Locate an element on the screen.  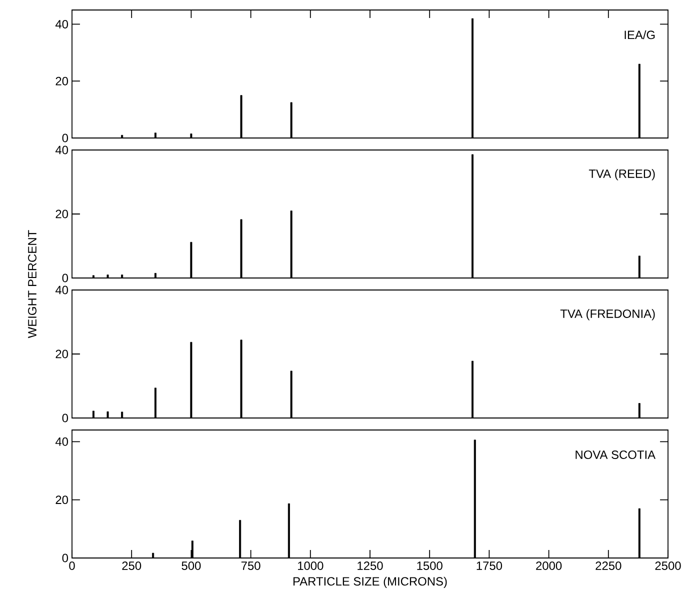
x-tick-label: 500 is located at coordinates (191, 566).